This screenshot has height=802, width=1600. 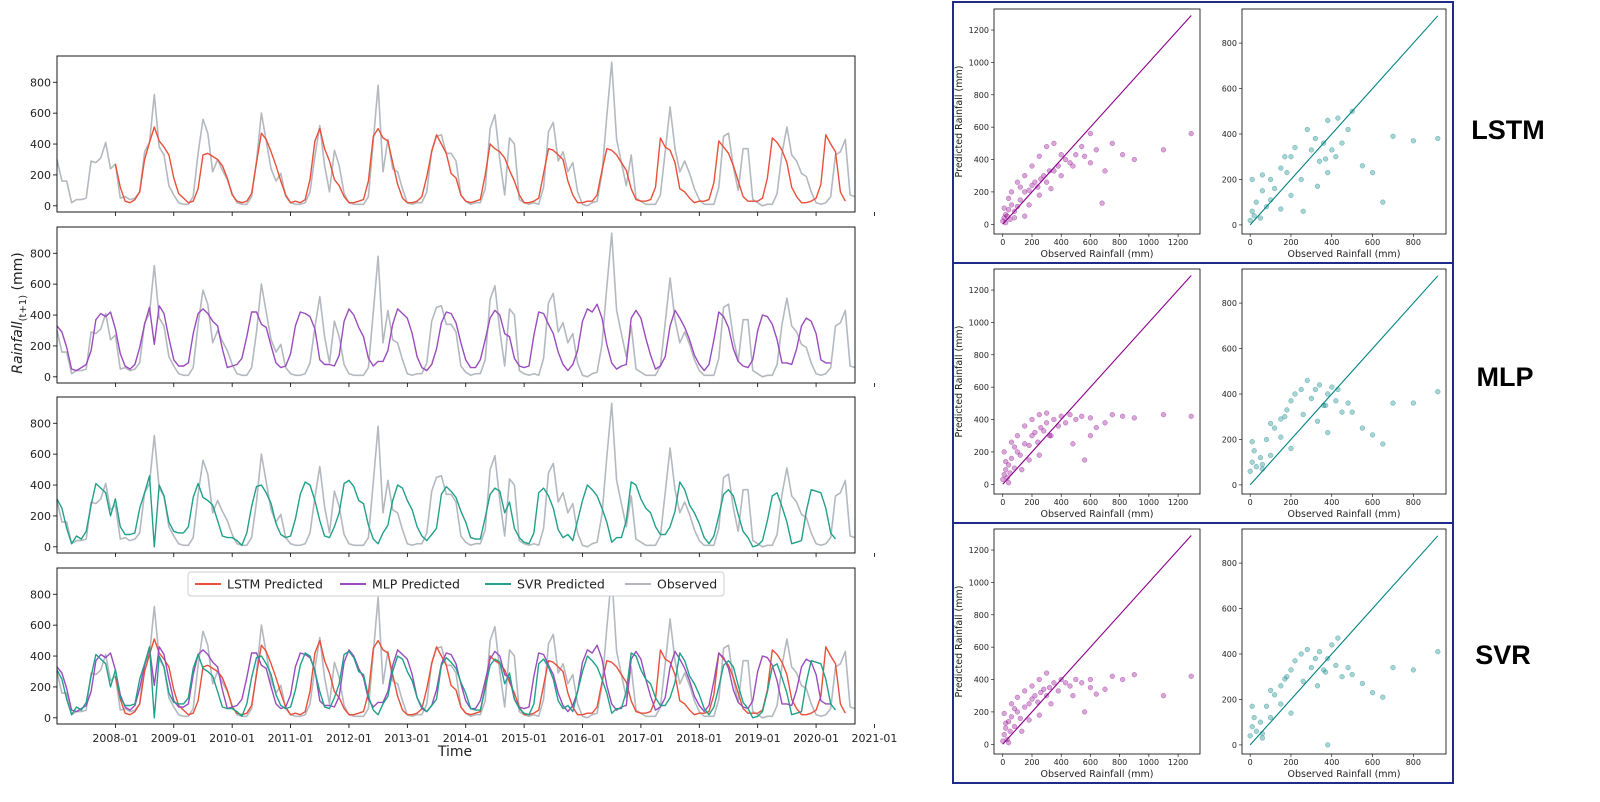 What do you see at coordinates (1149, 242) in the screenshot?
I see `x-tick-label: 1000` at bounding box center [1149, 242].